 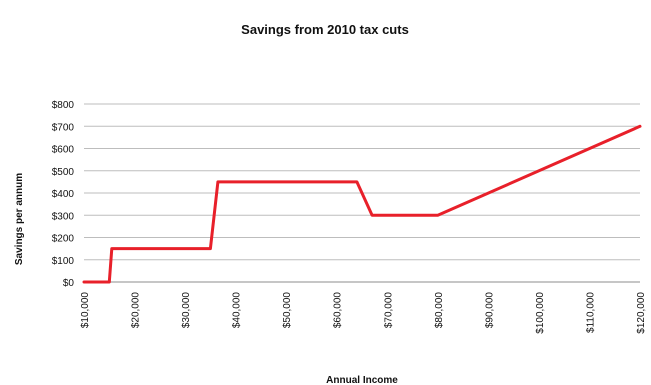 I want to click on x-tick-label: $20,000, so click(x=136, y=310).